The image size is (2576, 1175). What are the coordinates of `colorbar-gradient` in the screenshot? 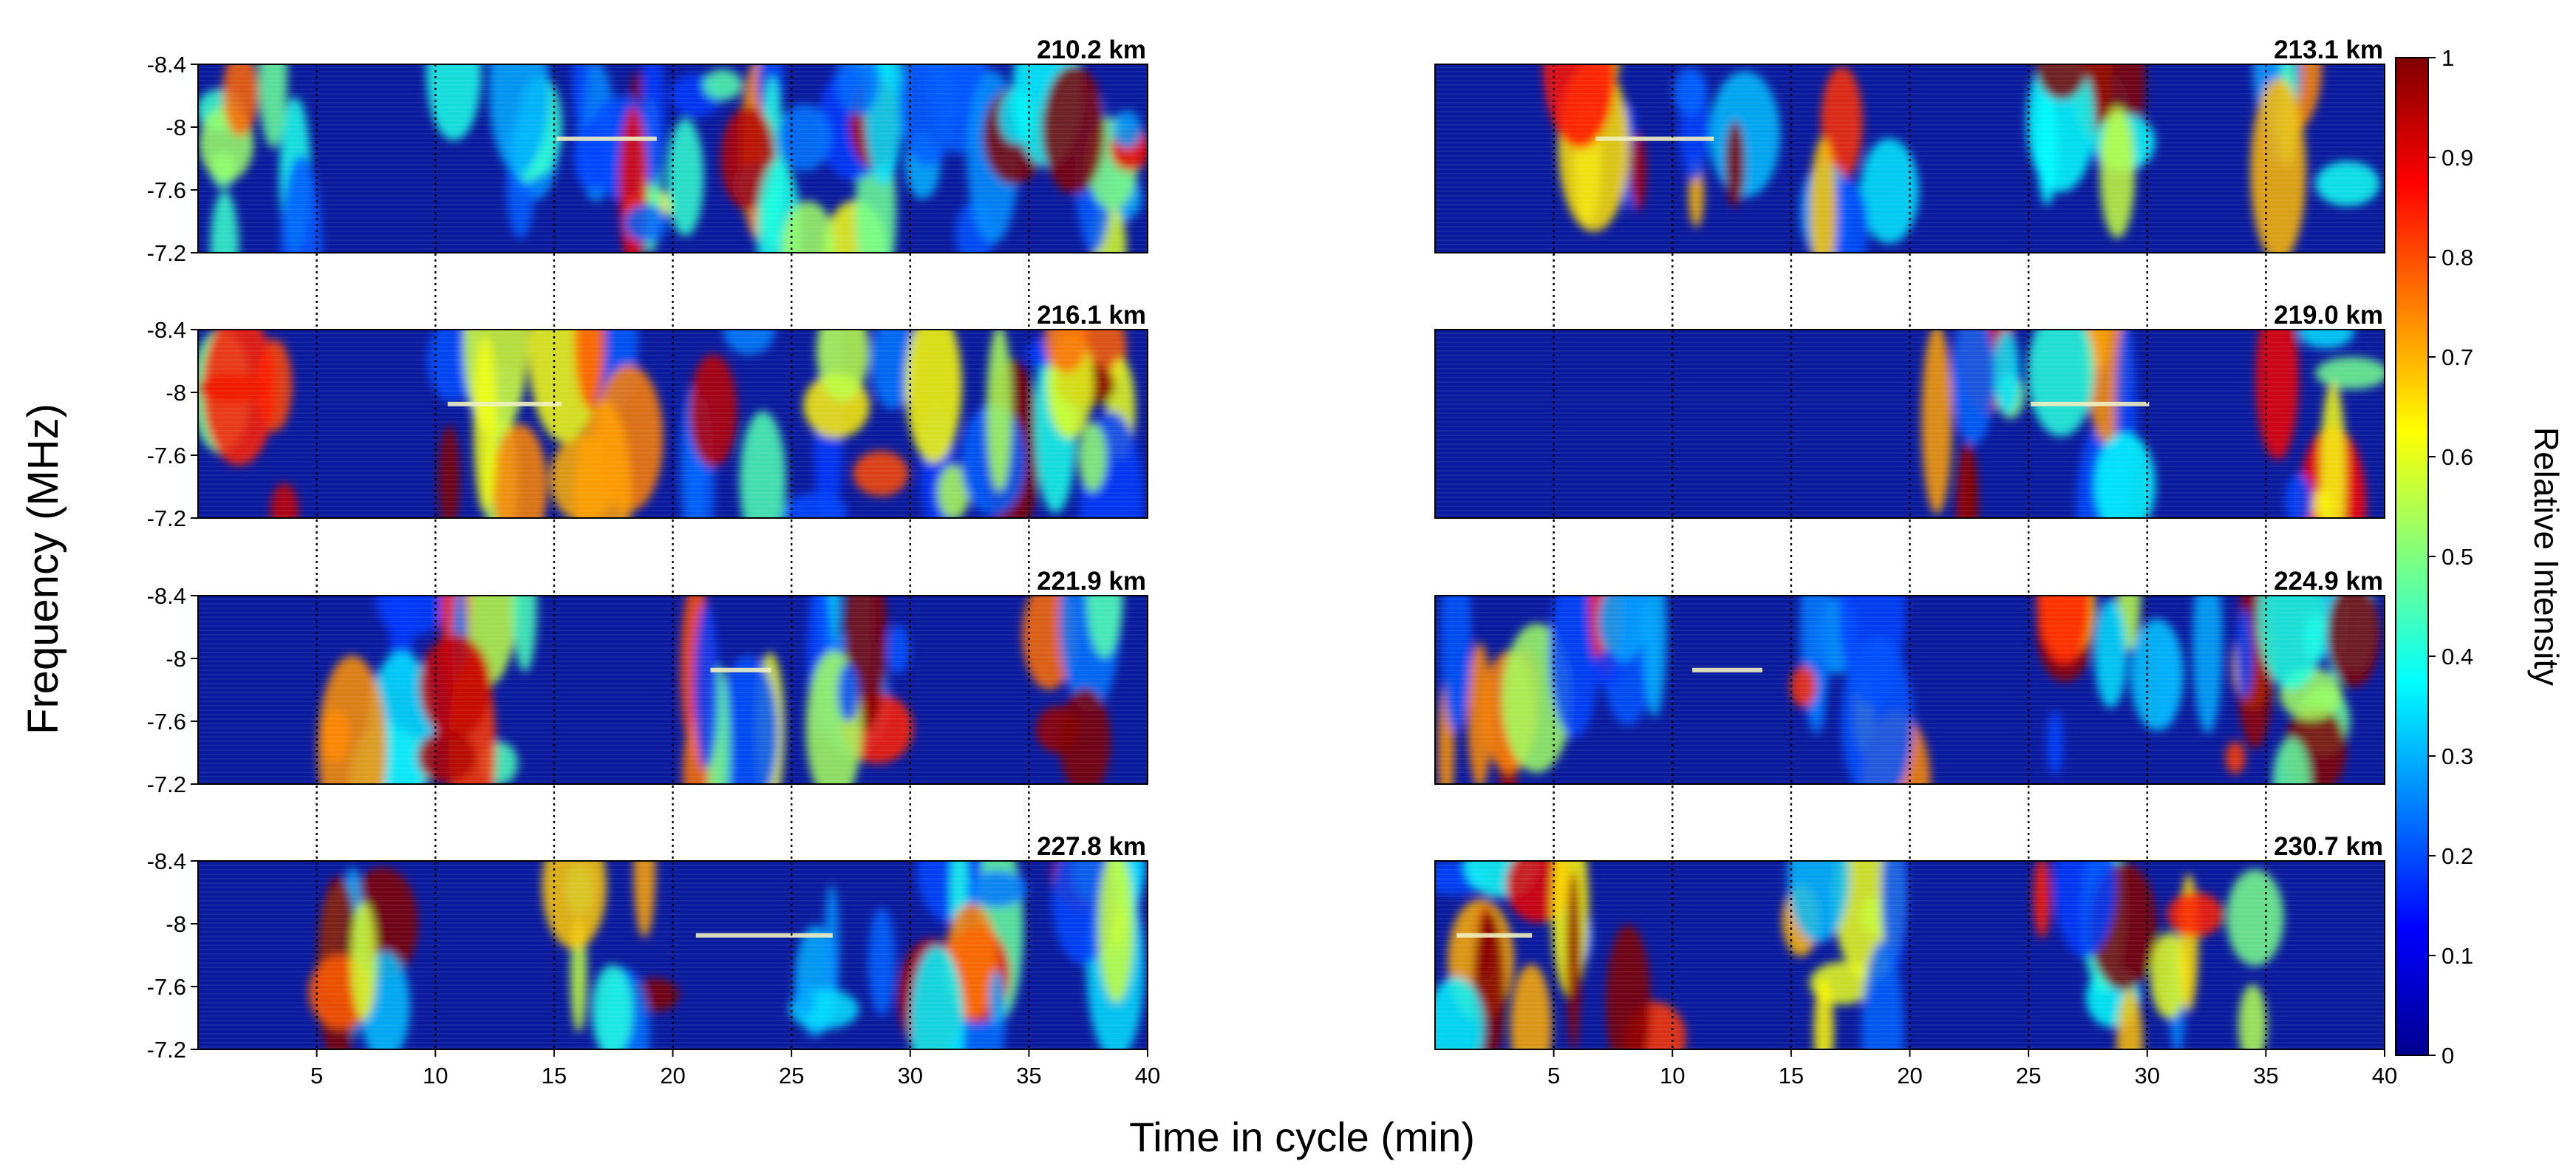 It's located at (2412, 556).